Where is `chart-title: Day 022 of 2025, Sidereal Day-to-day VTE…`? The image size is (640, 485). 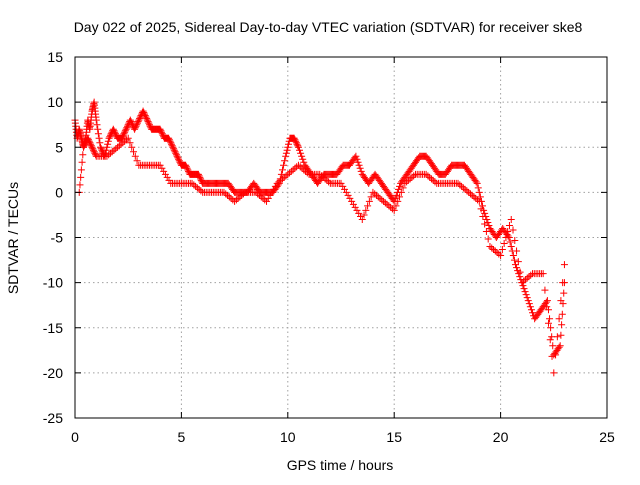
chart-title: Day 022 of 2025, Sidereal Day-to-day VTE… is located at coordinates (328, 27).